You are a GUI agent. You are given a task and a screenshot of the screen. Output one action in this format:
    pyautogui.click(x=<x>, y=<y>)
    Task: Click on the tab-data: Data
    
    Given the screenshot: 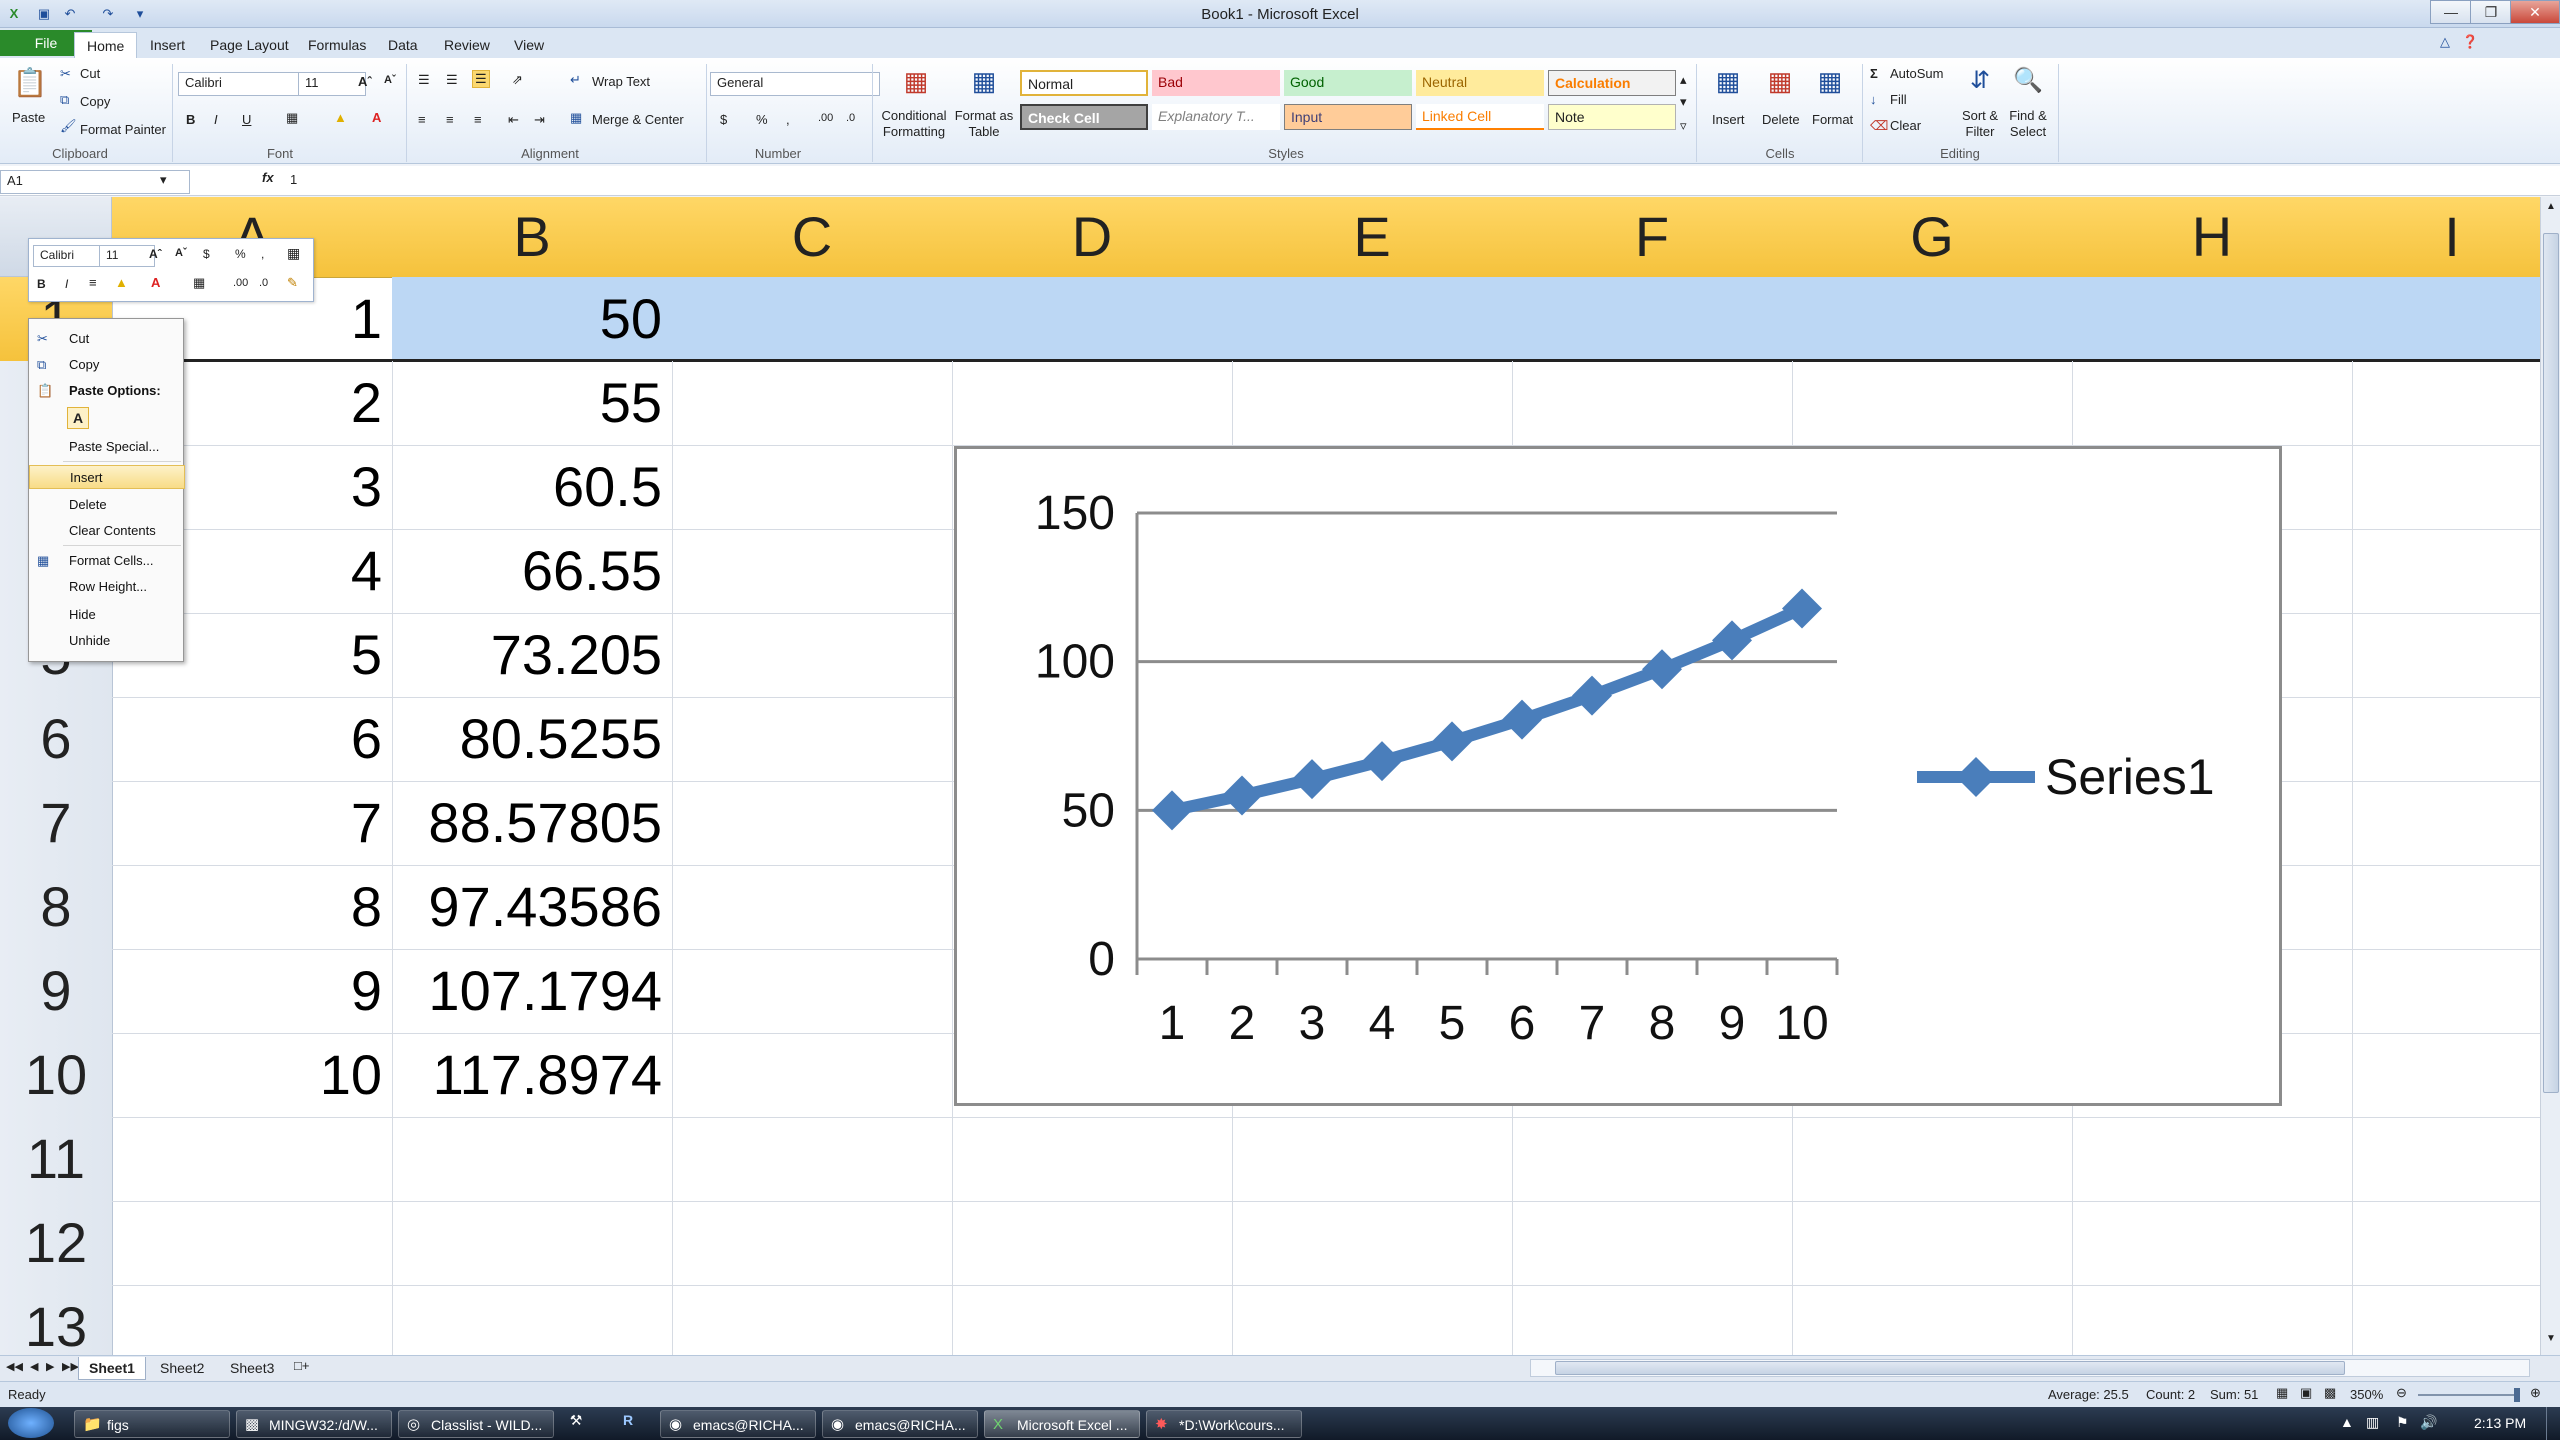 What is the action you would take?
    pyautogui.click(x=403, y=45)
    